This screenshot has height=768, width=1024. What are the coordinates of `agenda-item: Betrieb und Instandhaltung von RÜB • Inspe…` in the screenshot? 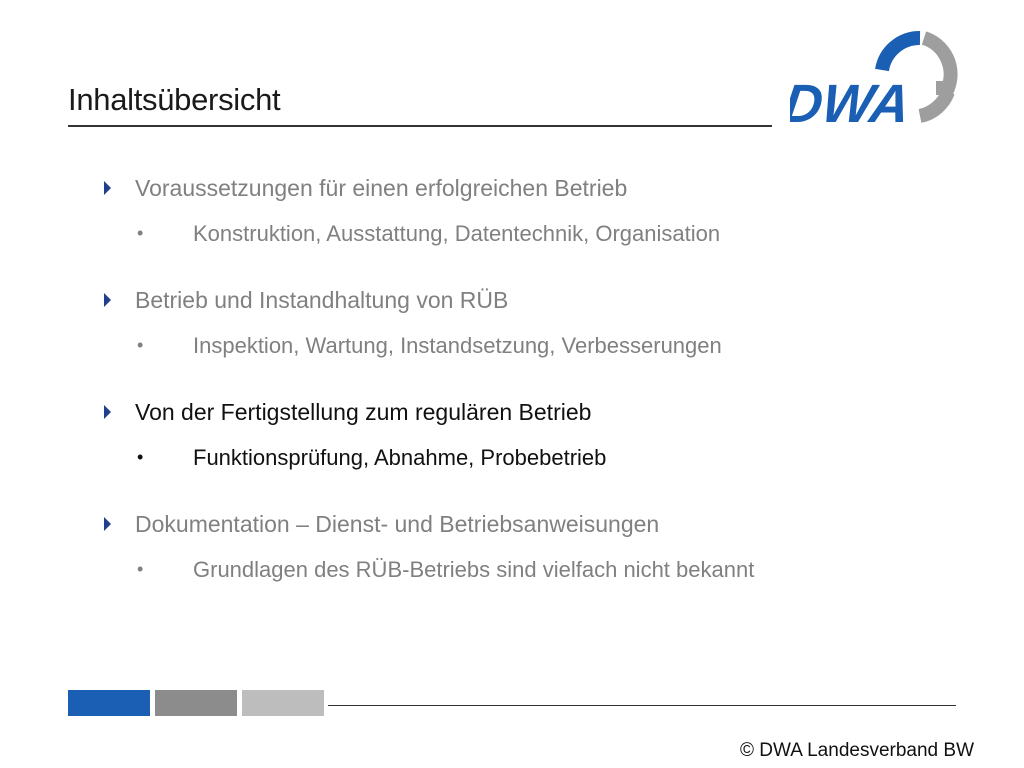 It's located at (512, 325).